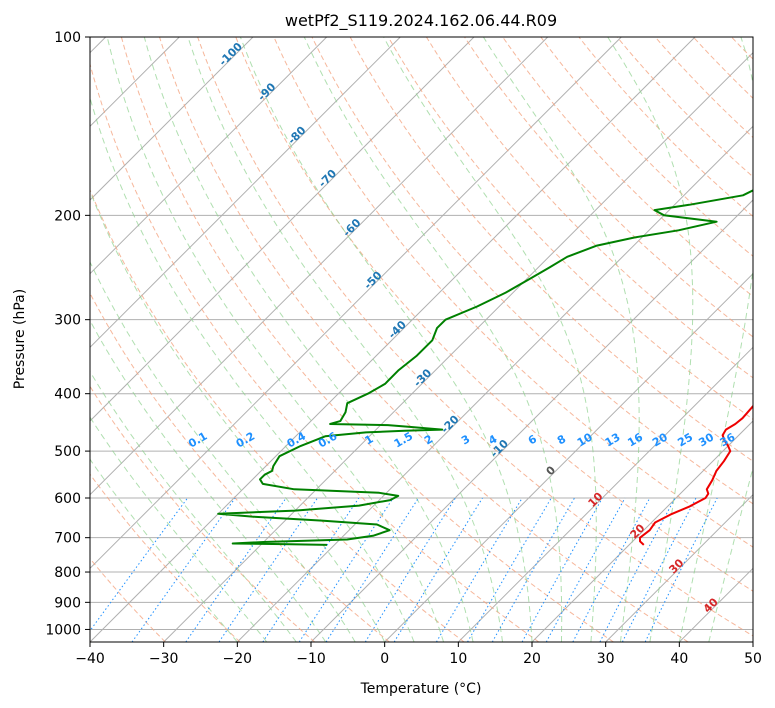 This screenshot has height=708, width=775. I want to click on x-tick-label: 20, so click(532, 659).